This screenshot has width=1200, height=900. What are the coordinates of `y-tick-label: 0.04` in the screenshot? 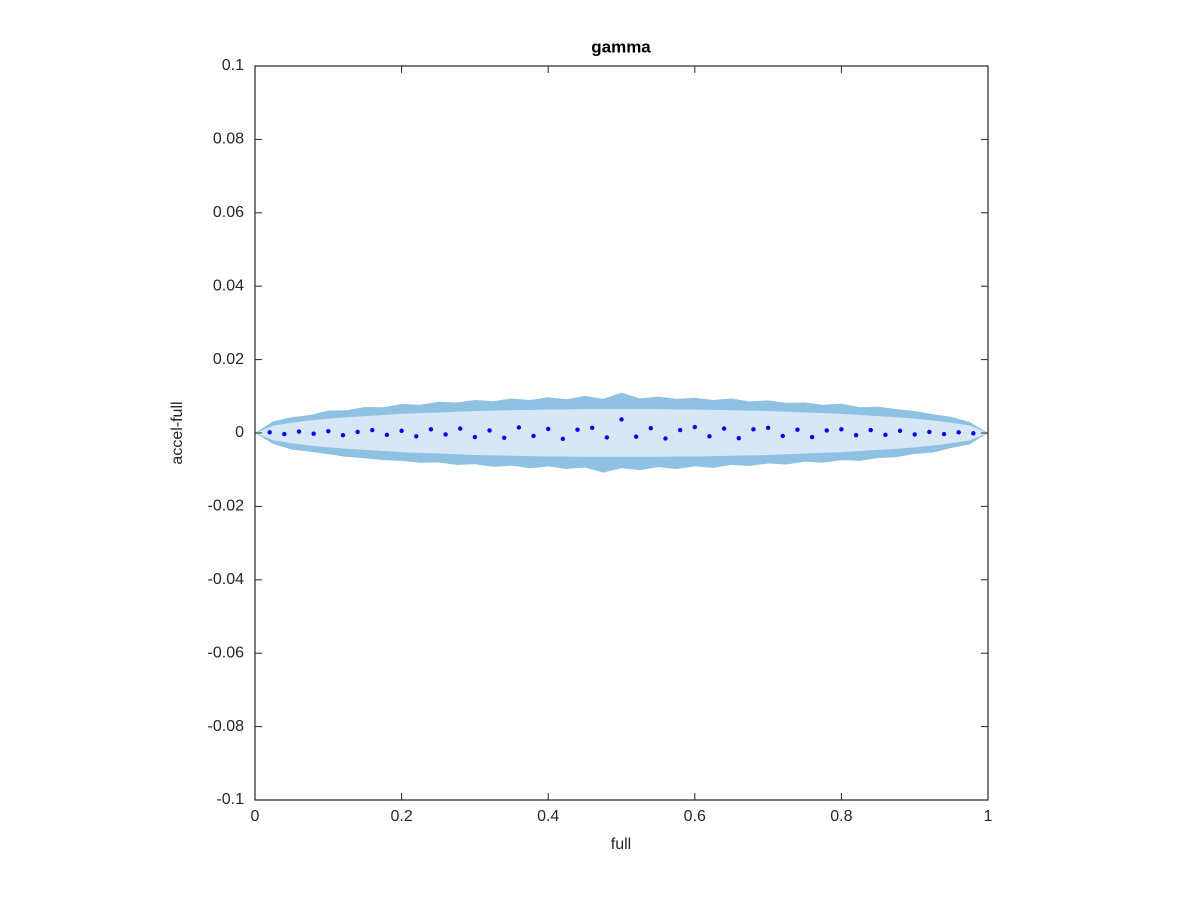 It's located at (228, 285).